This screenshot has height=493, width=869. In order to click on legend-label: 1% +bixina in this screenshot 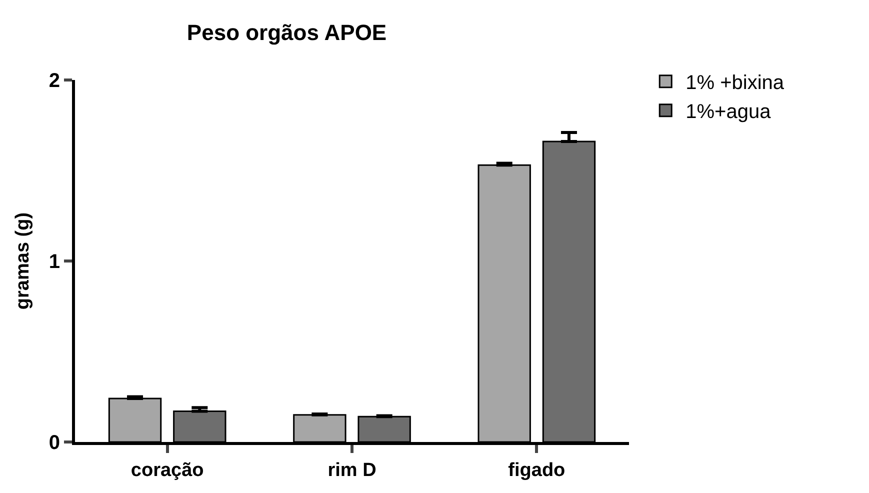, I will do `click(735, 83)`.